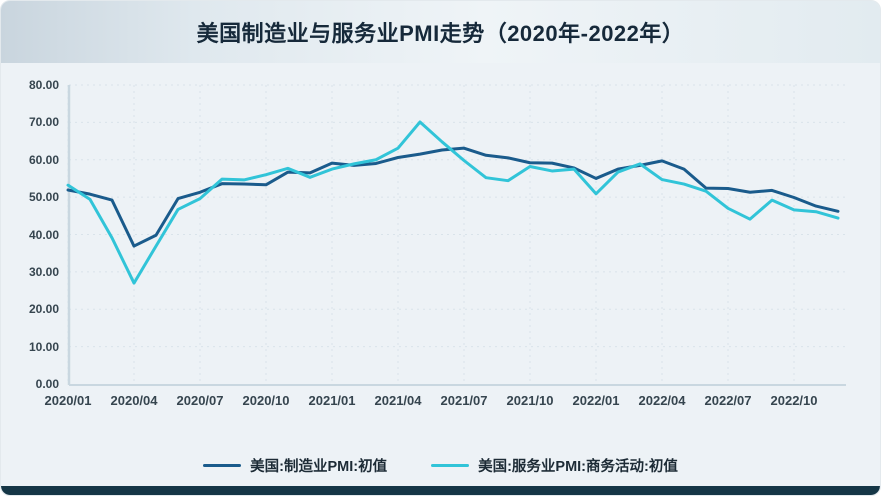  Describe the element at coordinates (398, 400) in the screenshot. I see `x-tick-label: 2021/04` at that location.